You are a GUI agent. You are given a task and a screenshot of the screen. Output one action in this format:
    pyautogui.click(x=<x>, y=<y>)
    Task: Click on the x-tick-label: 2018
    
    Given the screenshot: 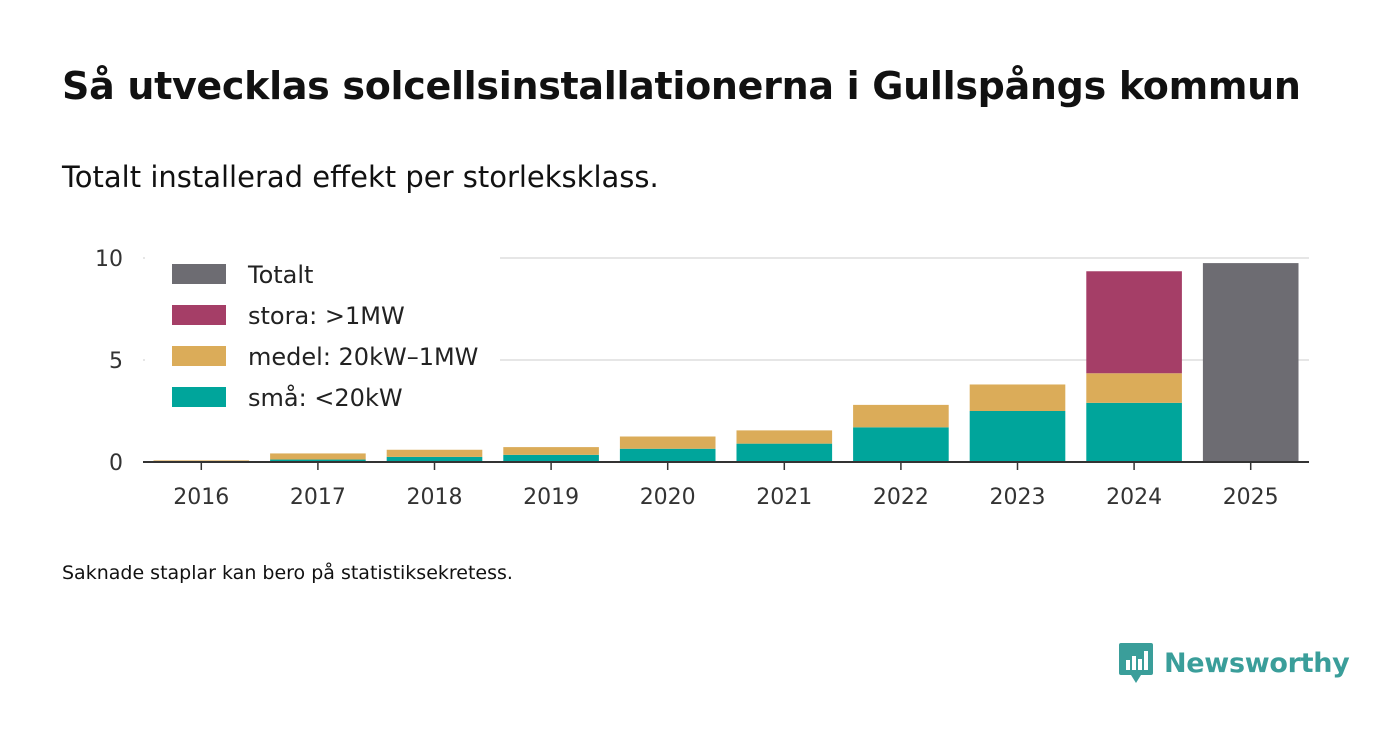 What is the action you would take?
    pyautogui.click(x=435, y=497)
    